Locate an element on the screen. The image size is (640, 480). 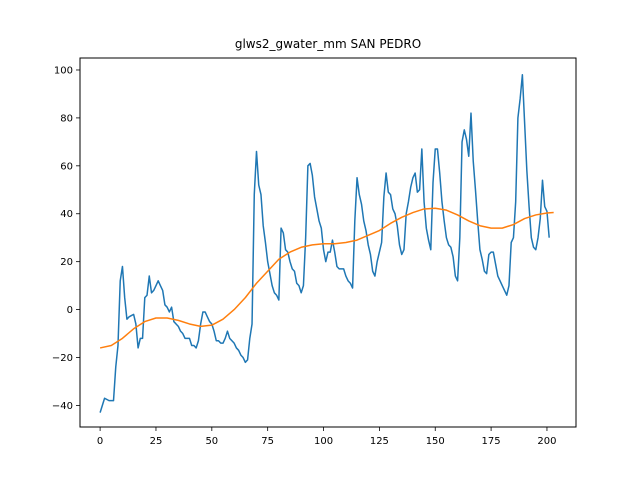
chart-title: glws2_gwater_mm SAN PEDRO is located at coordinates (328, 44).